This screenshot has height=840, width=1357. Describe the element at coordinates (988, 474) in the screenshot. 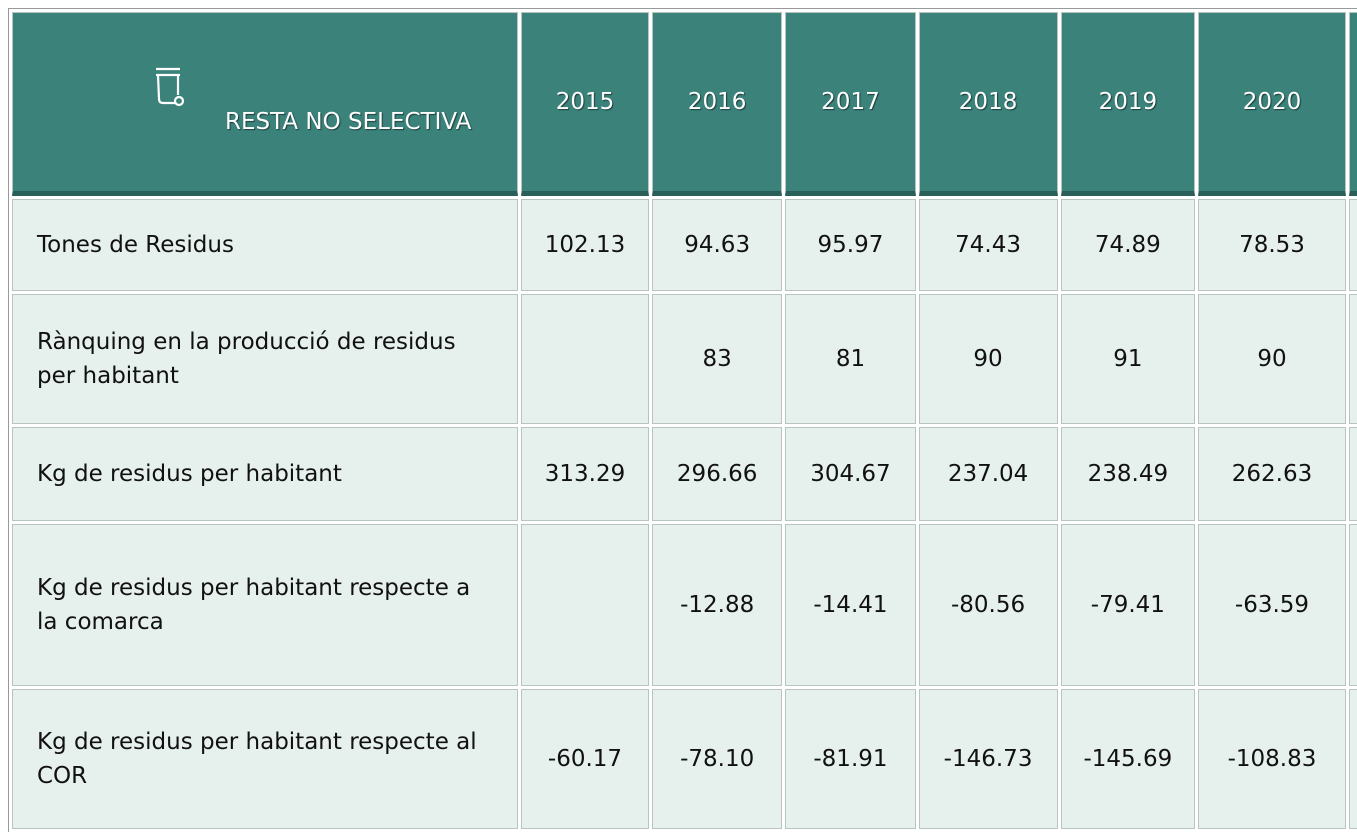

I see `value-cell: 237.04` at that location.